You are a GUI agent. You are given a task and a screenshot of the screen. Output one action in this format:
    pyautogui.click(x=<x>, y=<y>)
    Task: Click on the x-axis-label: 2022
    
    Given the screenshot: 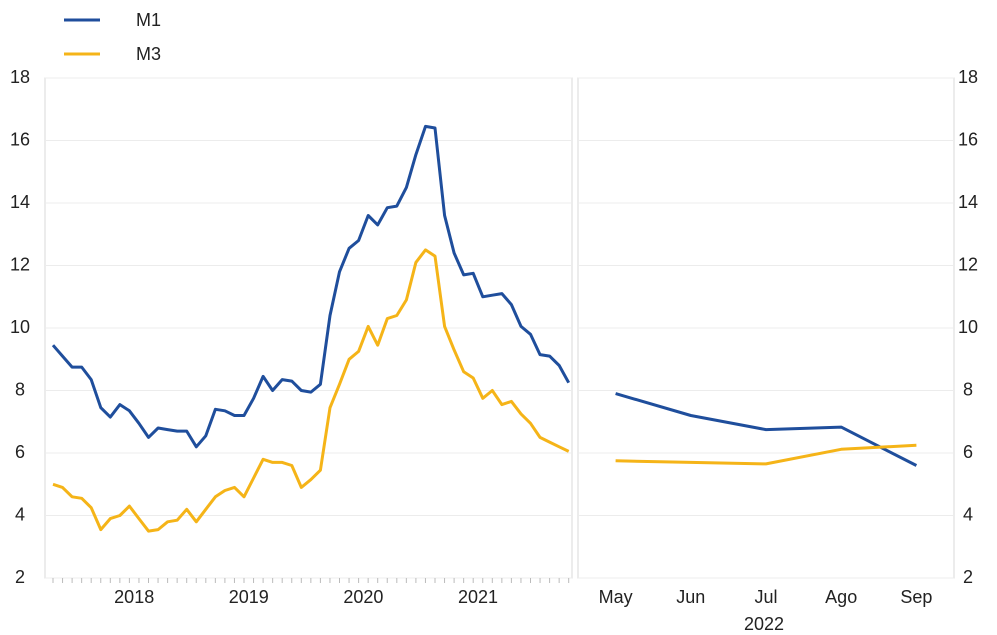 What is the action you would take?
    pyautogui.click(x=764, y=624)
    